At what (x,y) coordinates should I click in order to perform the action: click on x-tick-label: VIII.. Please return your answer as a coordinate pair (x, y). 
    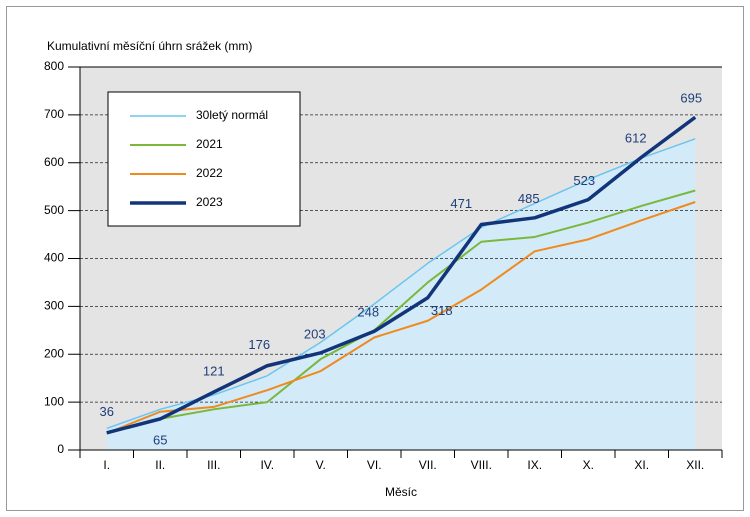
    Looking at the image, I should click on (481, 465).